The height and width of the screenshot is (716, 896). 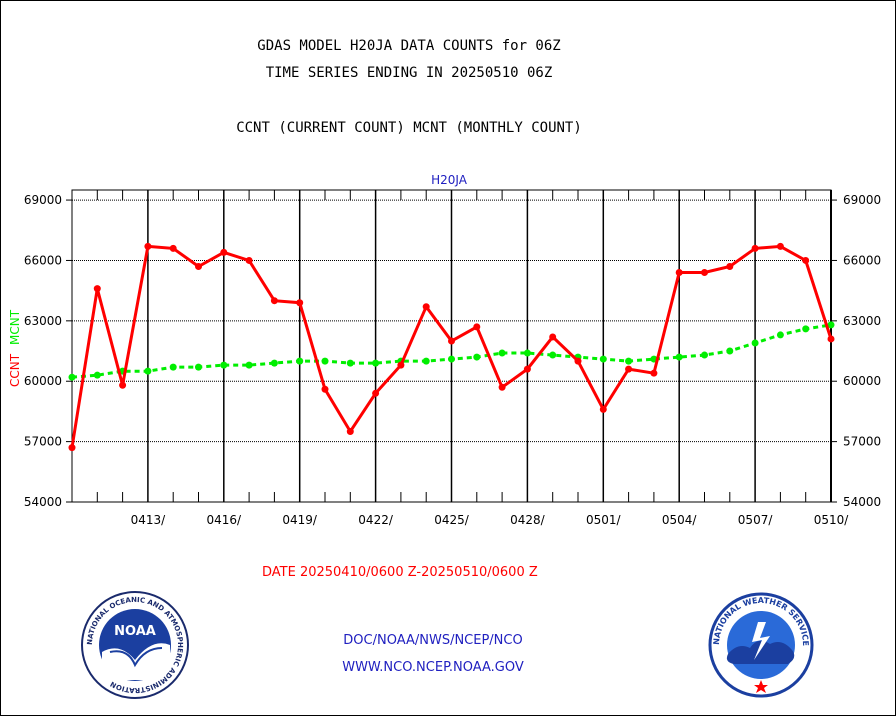 I want to click on x-tick-label: 0425/, so click(x=452, y=520).